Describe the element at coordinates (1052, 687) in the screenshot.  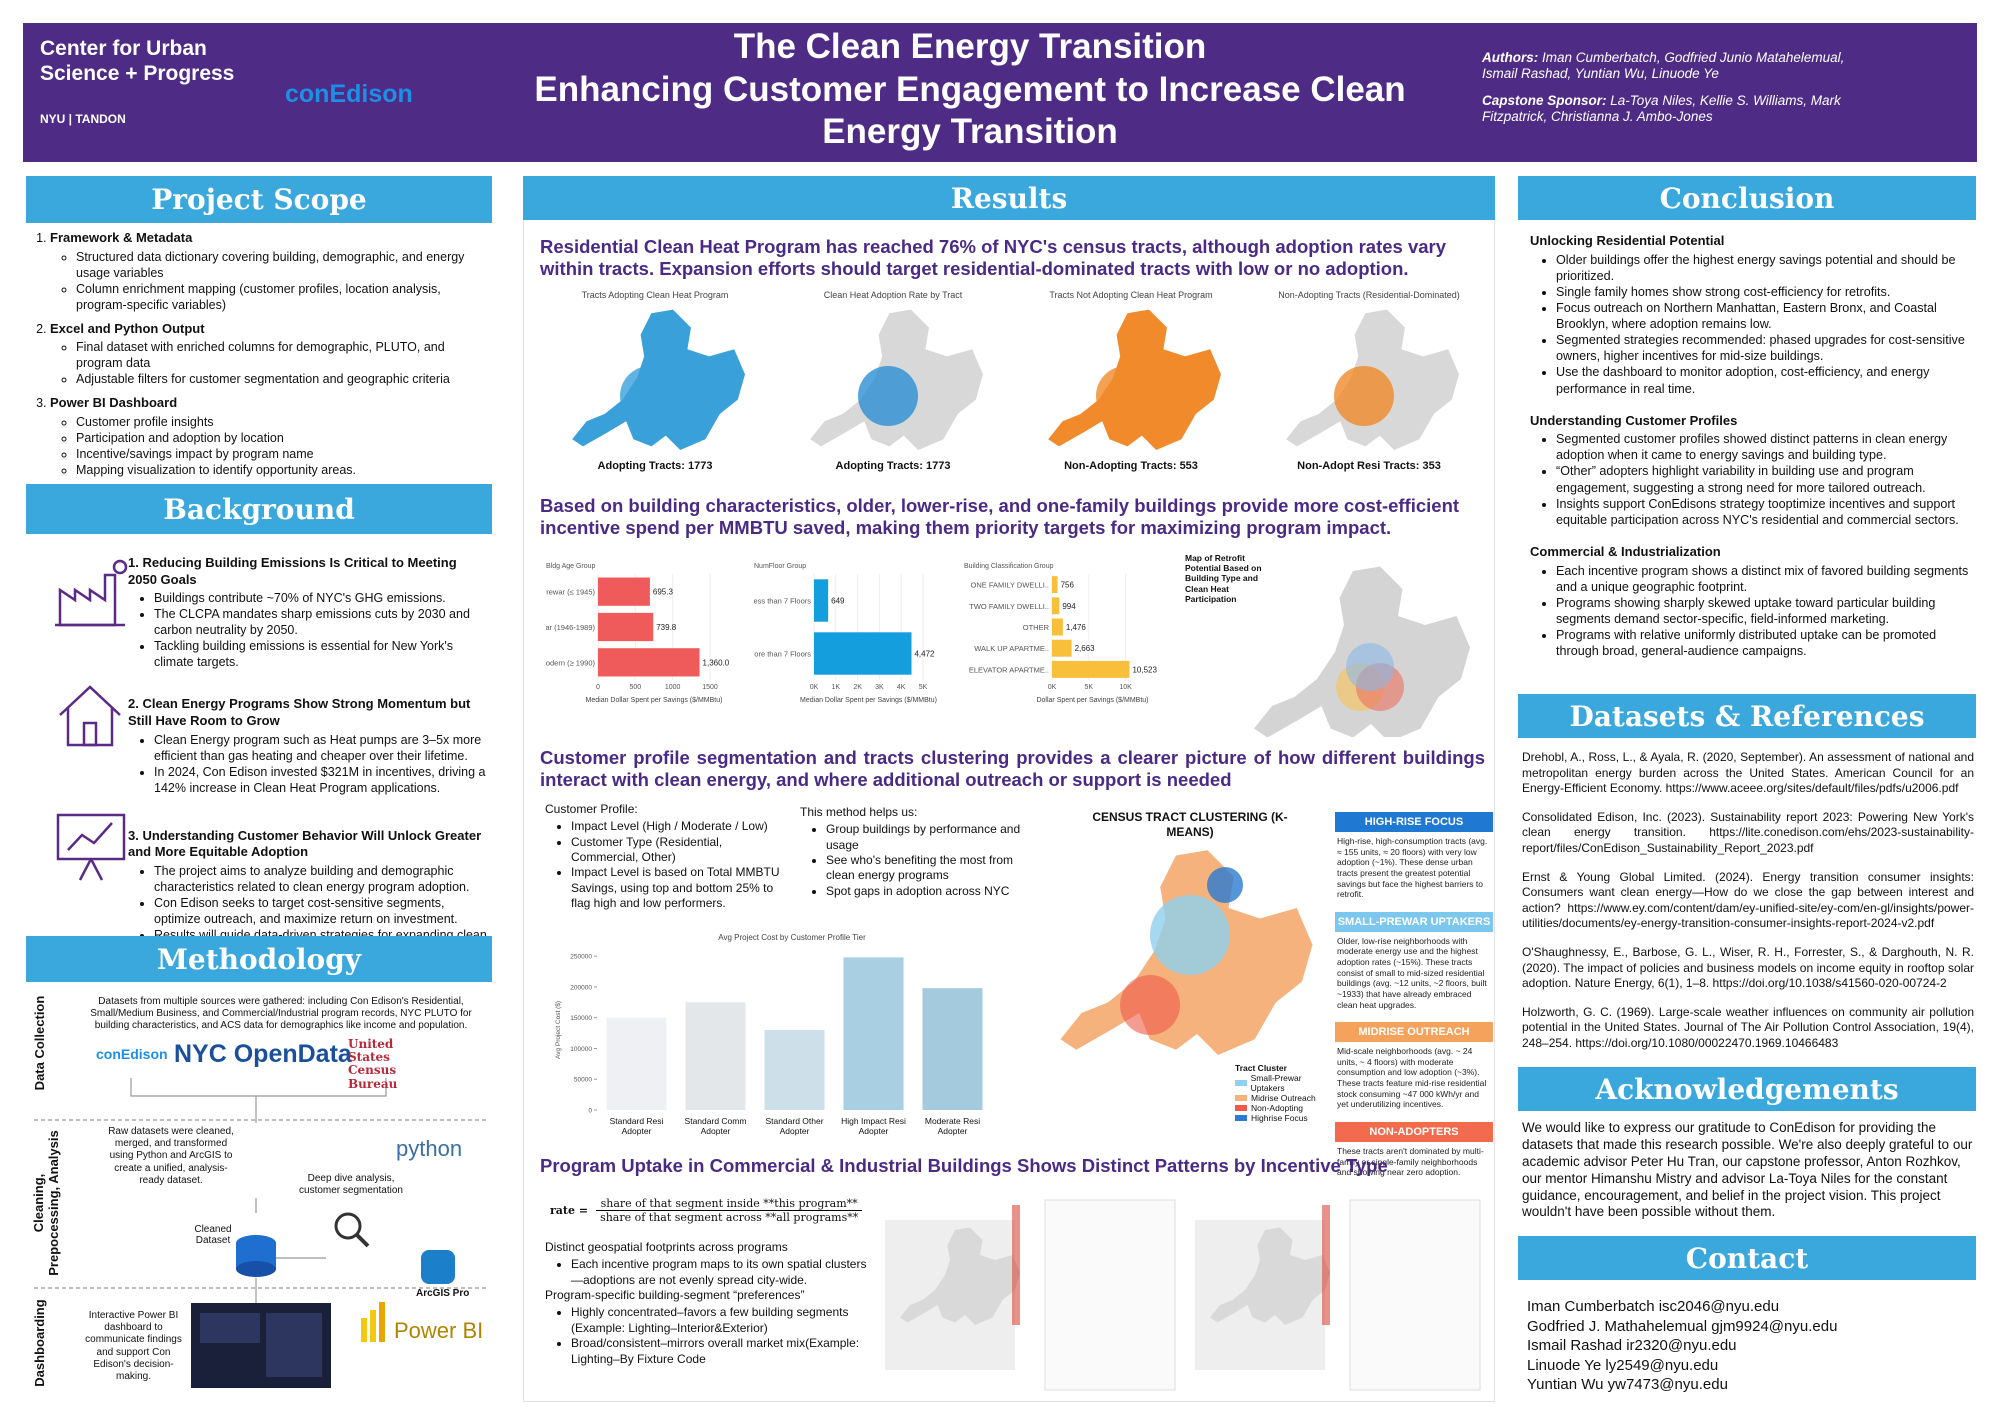
I see `x-tick-label: 0K` at that location.